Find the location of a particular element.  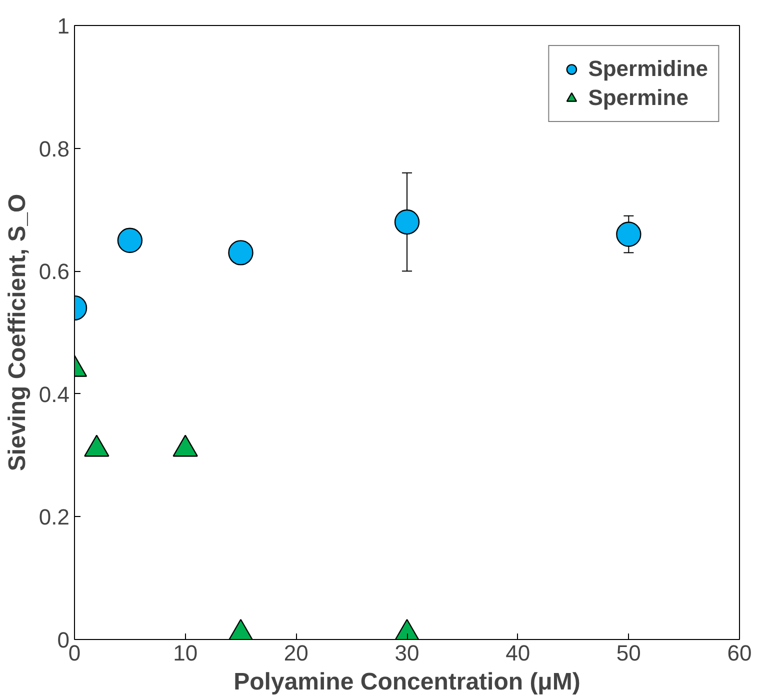

y-tick-label: 0.8 is located at coordinates (54, 149).